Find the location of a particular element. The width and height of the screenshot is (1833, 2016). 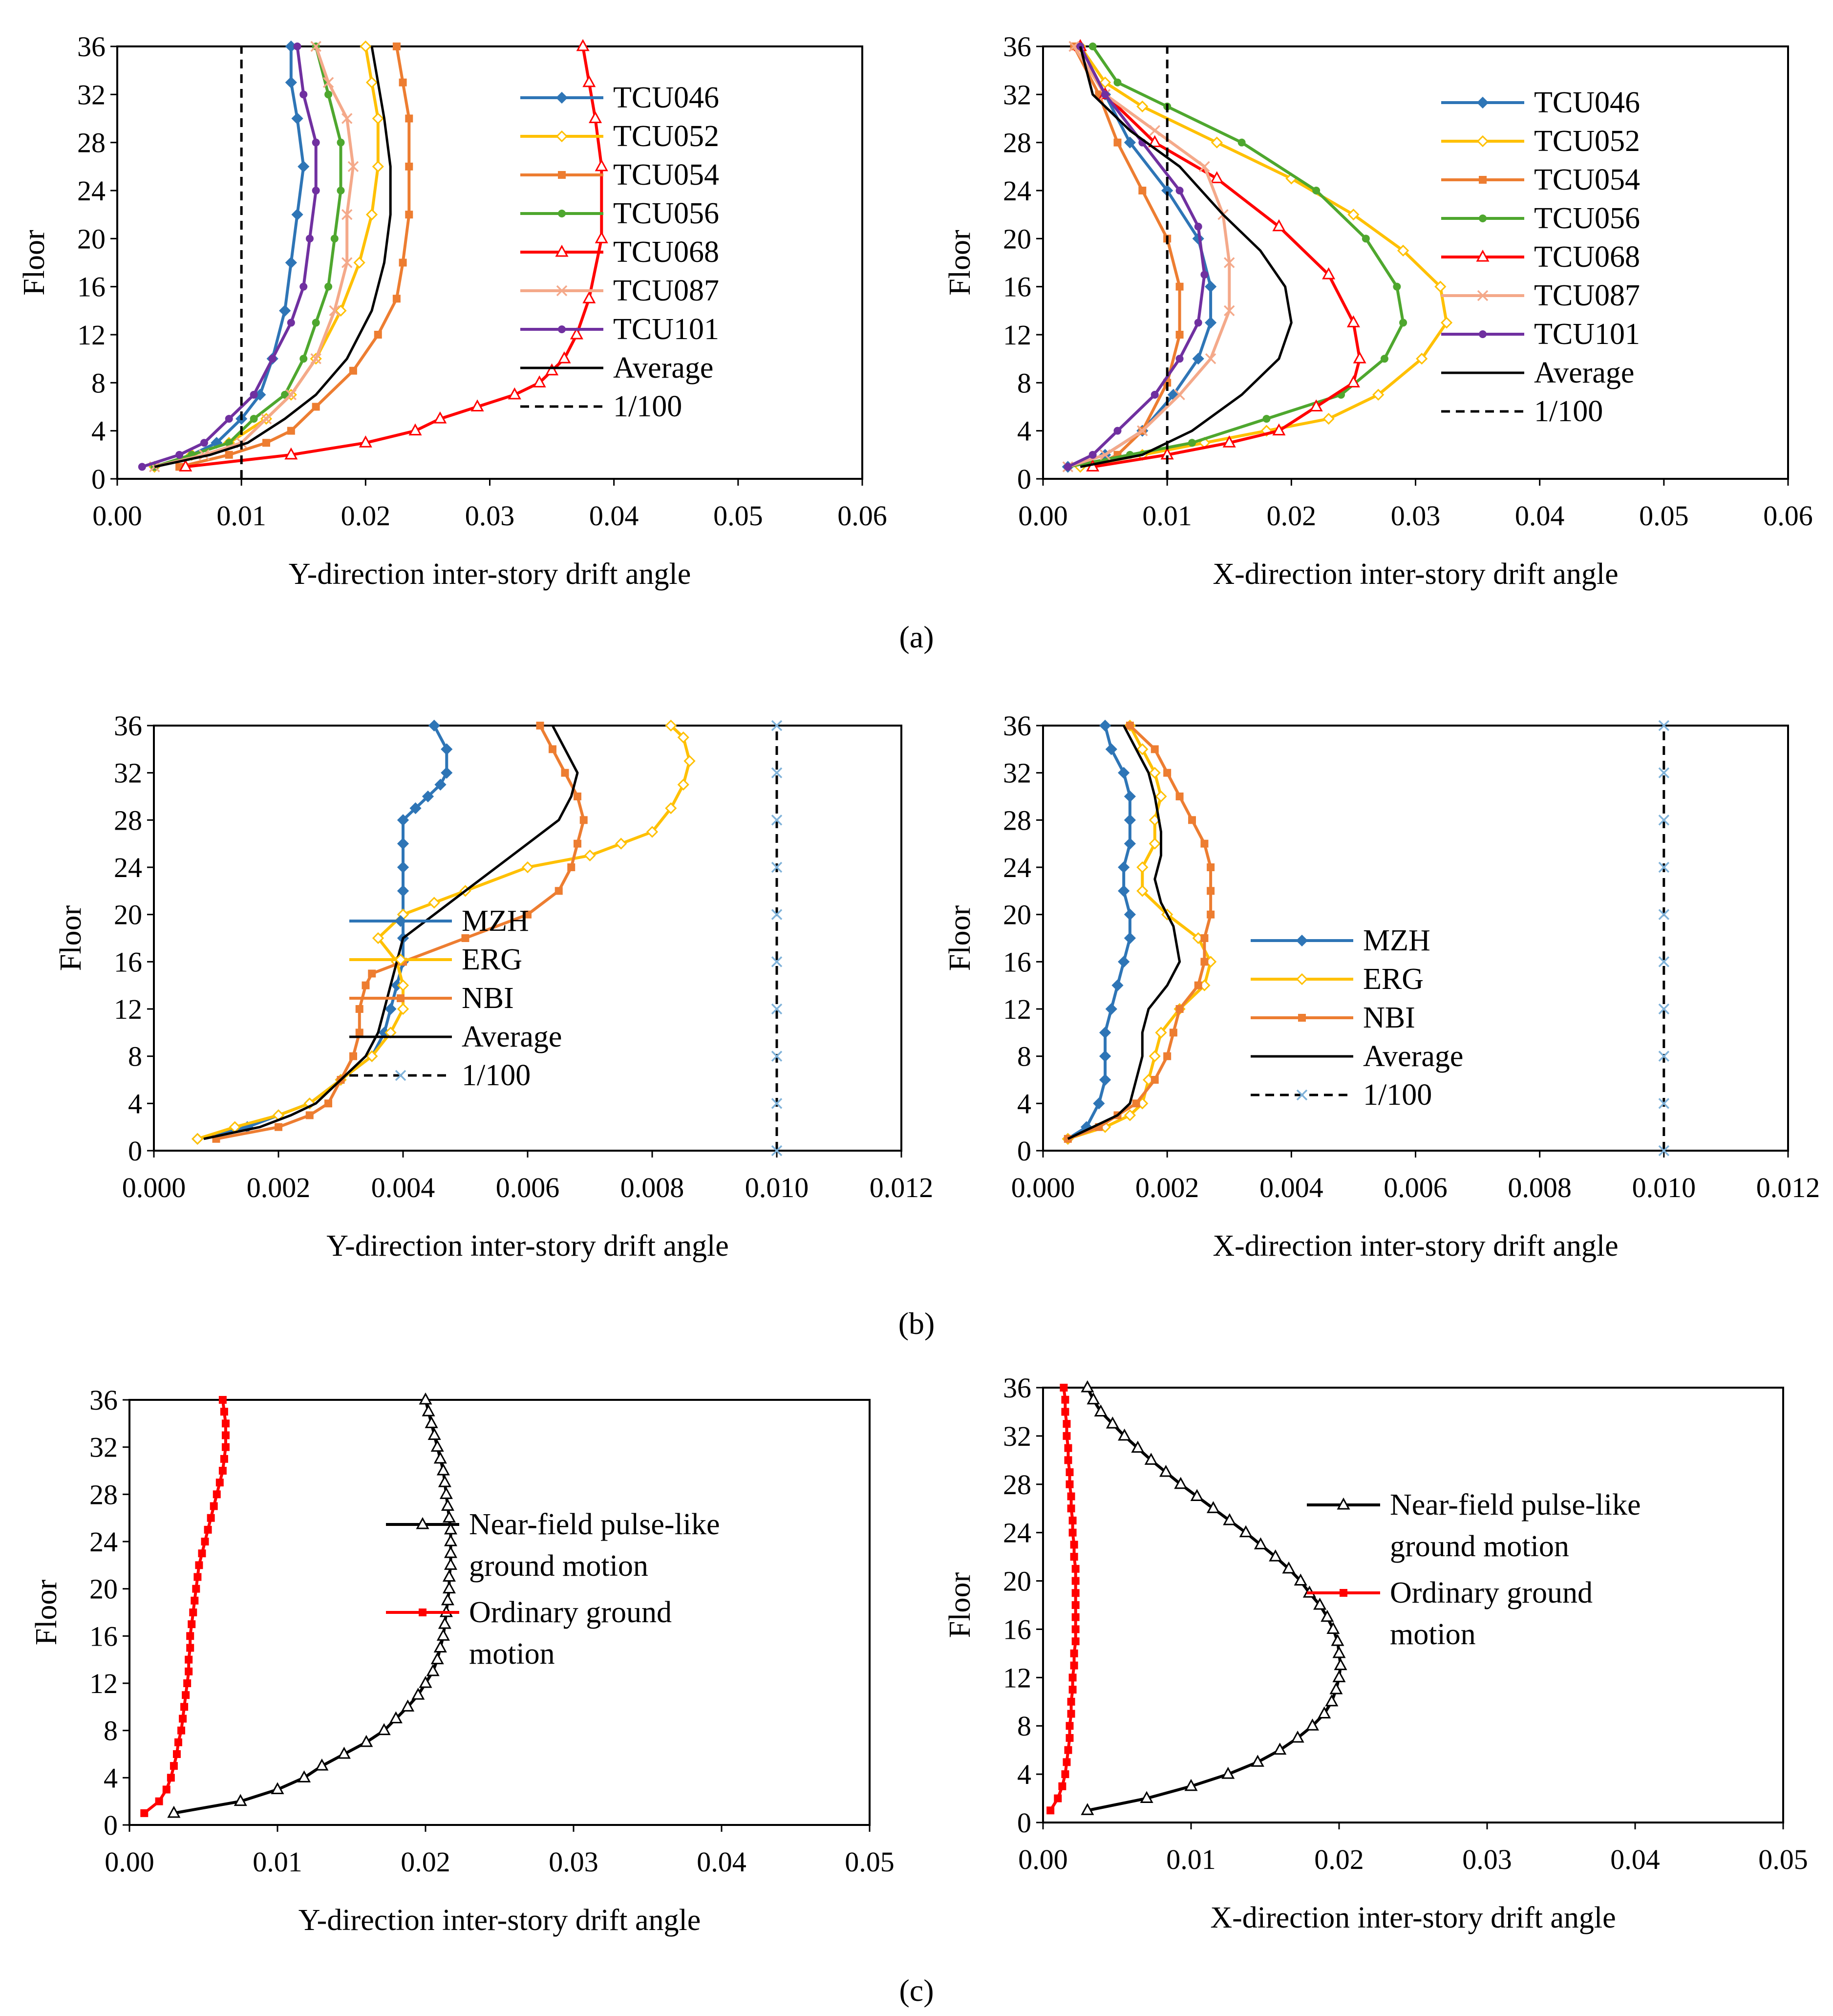

legend-label: Near-field pulse-like is located at coordinates (1515, 1505).